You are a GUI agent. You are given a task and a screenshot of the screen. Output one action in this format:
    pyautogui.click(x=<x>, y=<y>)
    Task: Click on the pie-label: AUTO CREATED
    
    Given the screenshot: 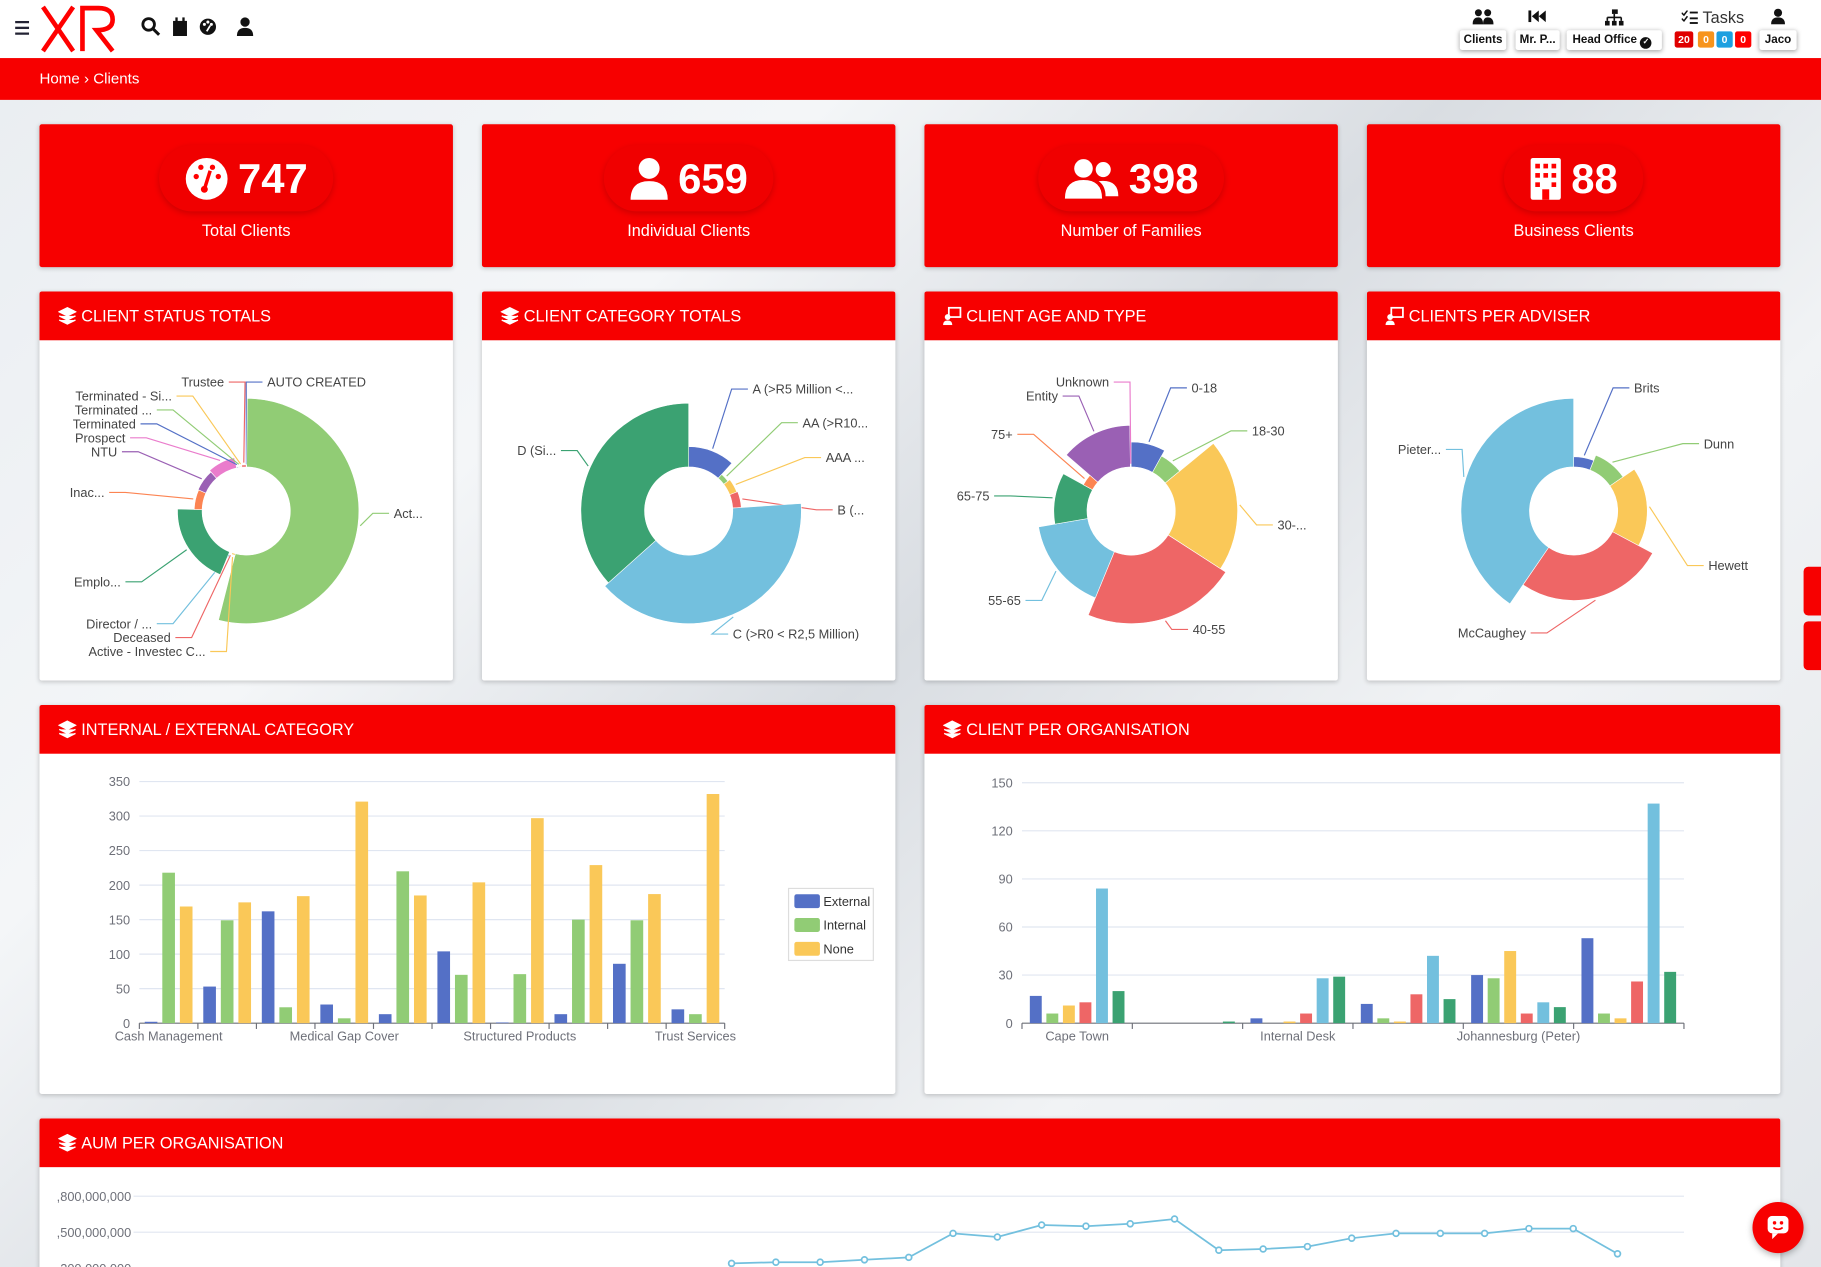 What is the action you would take?
    pyautogui.click(x=316, y=382)
    